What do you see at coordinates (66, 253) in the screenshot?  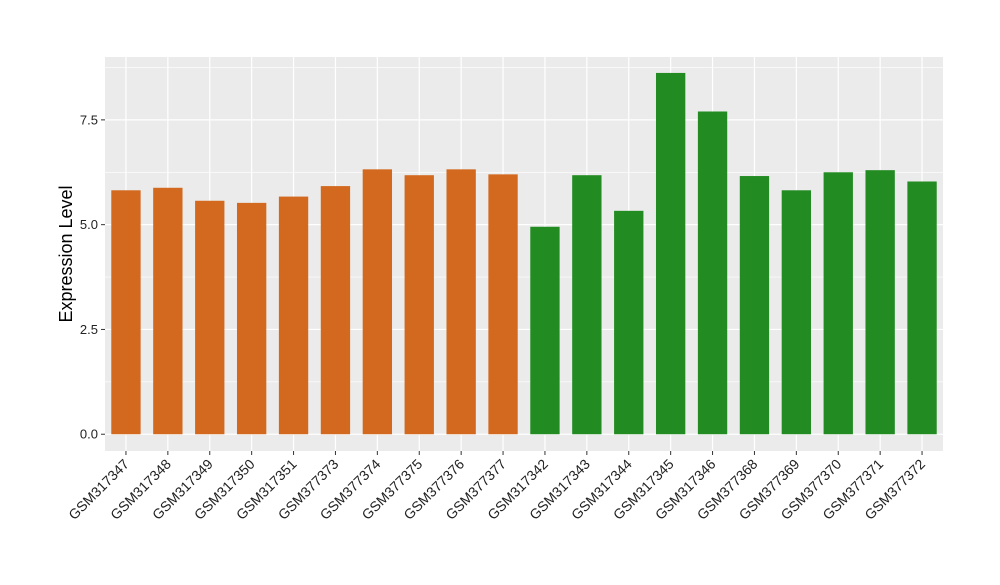 I see `y-axis-title: Expression Level` at bounding box center [66, 253].